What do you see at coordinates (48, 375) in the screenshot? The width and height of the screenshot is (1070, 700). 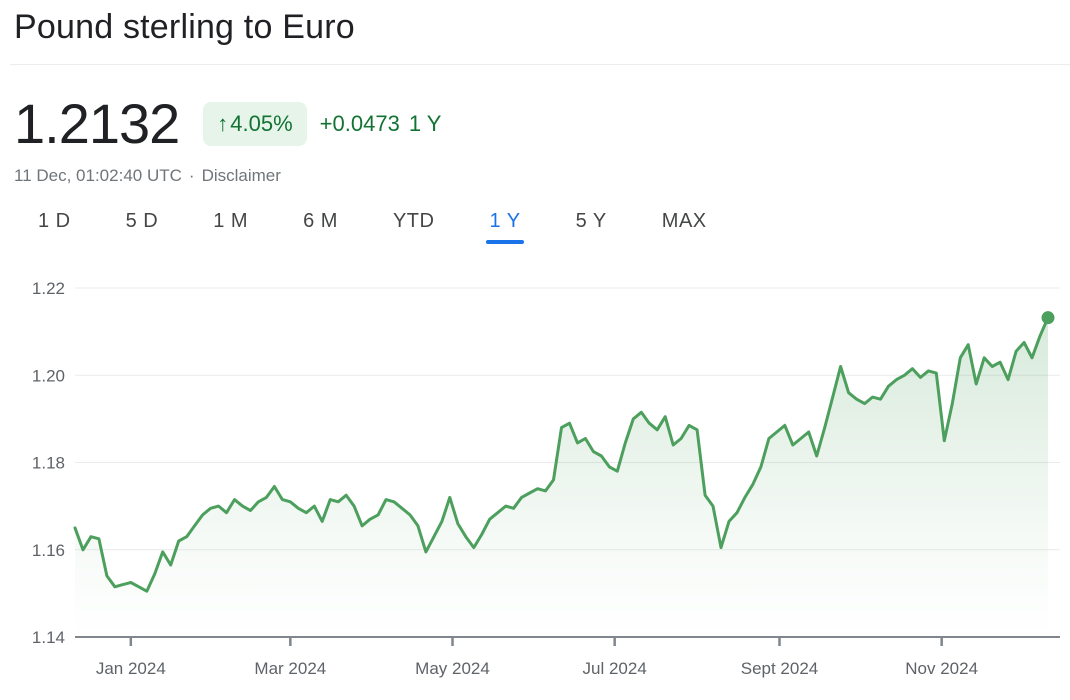 I see `y-tick-label: 1.20` at bounding box center [48, 375].